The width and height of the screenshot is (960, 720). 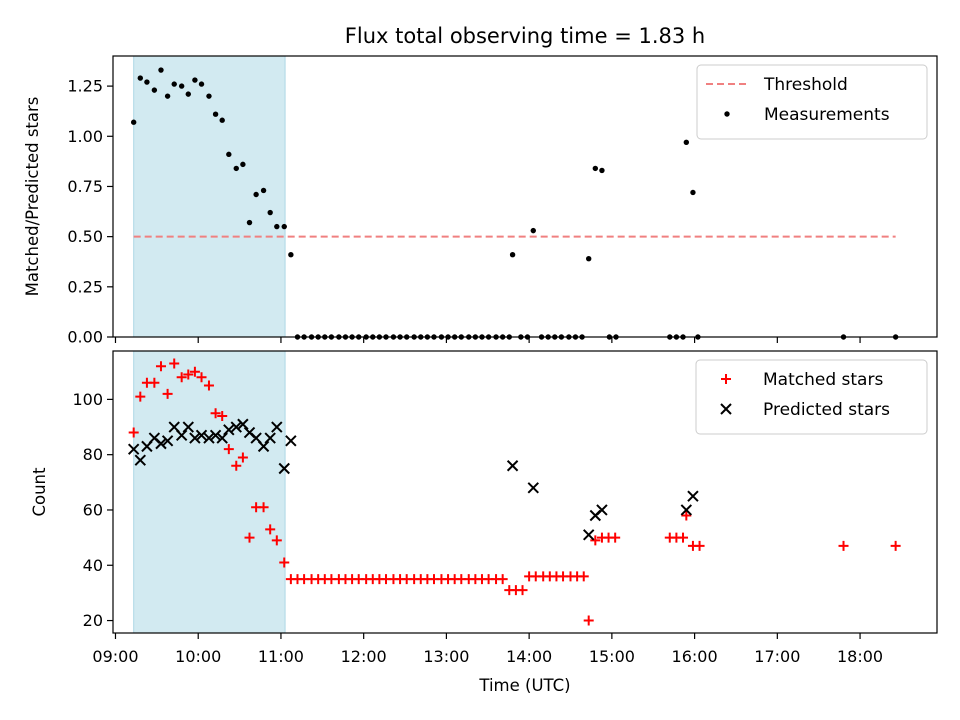 What do you see at coordinates (525, 36) in the screenshot?
I see `chart-title: Flux total observing time = 1.83 h` at bounding box center [525, 36].